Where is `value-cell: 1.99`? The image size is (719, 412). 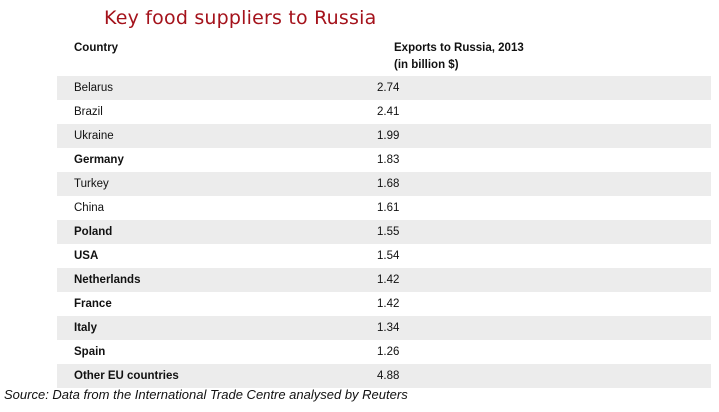 value-cell: 1.99 is located at coordinates (388, 136).